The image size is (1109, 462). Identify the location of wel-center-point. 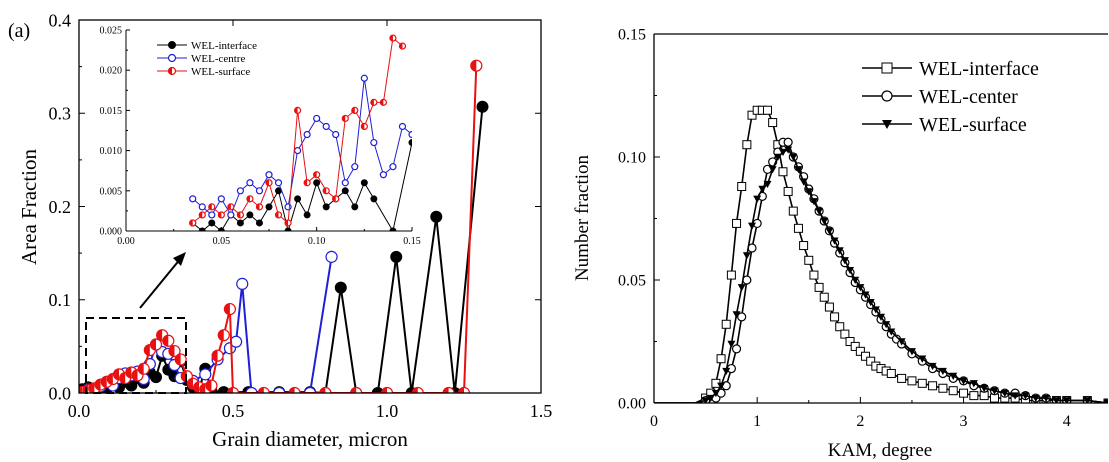
(742, 317).